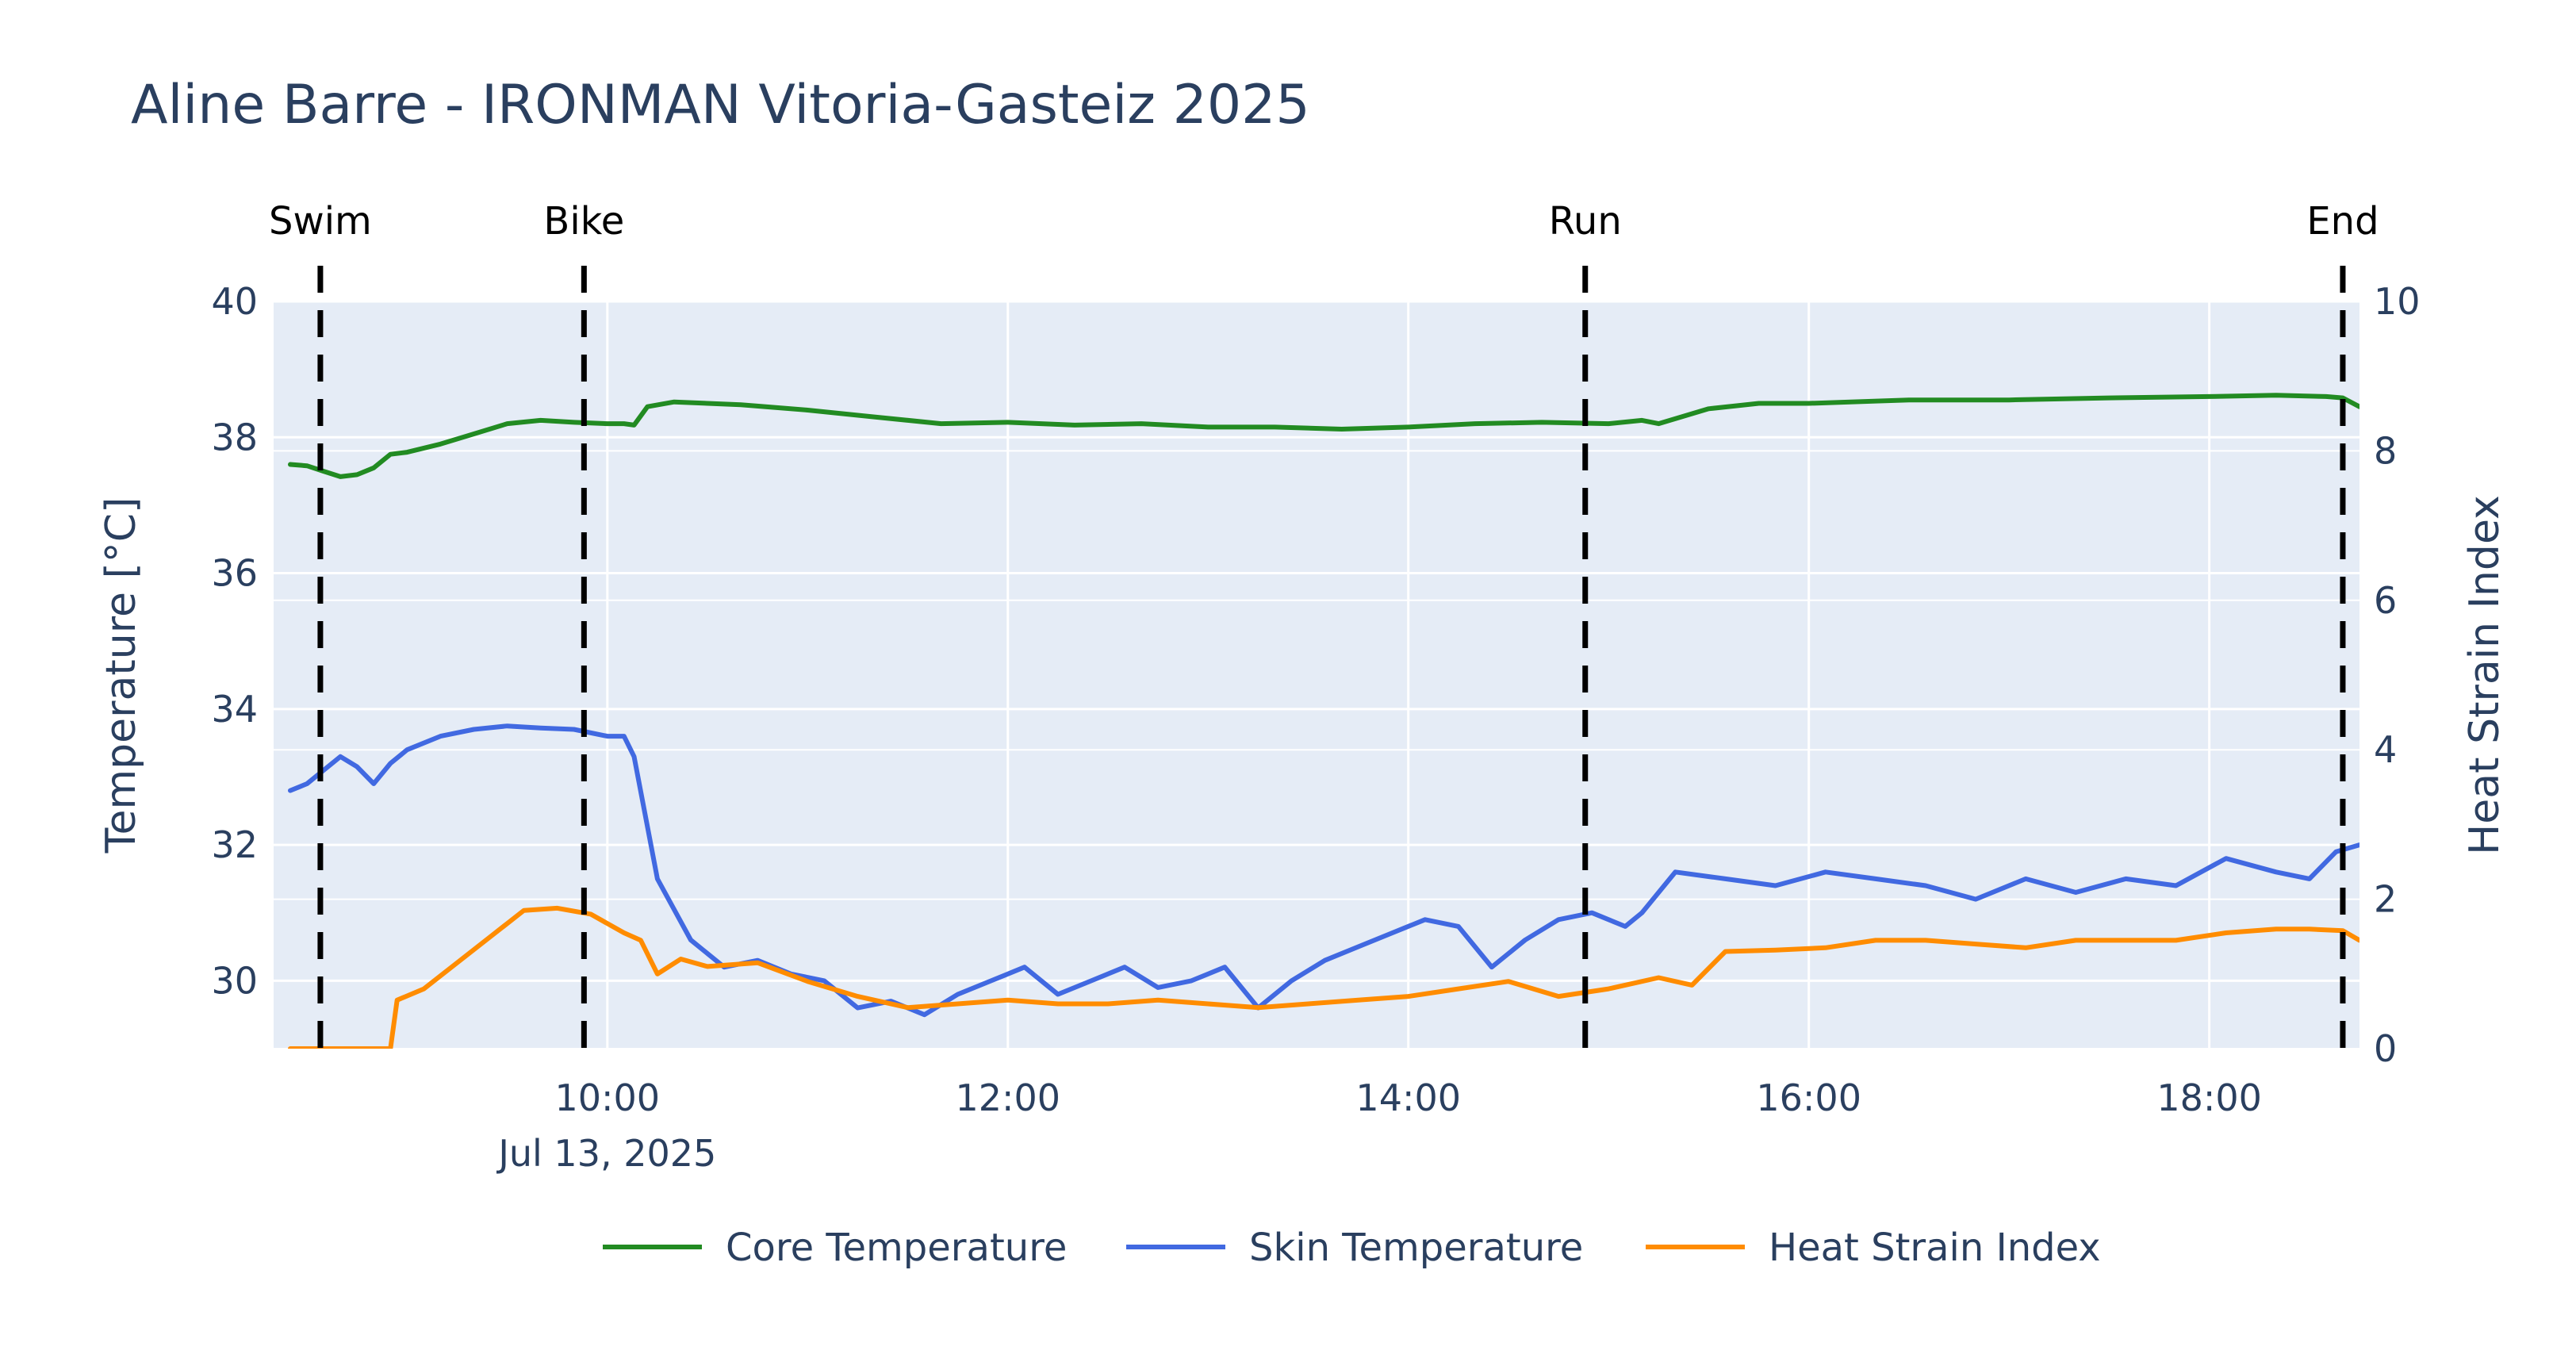  I want to click on y-tick-label: 34, so click(234, 709).